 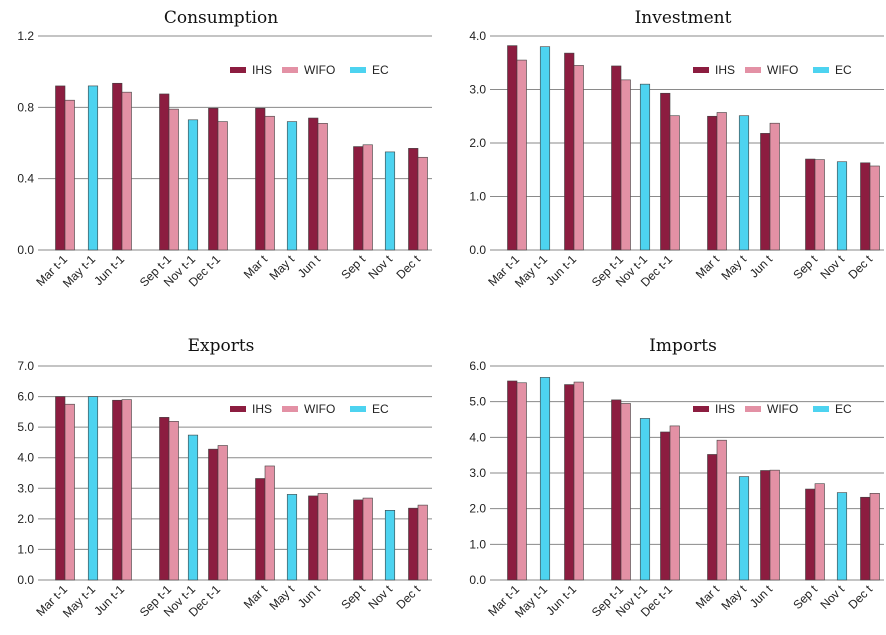 I want to click on legend-label: EC, so click(x=380, y=70).